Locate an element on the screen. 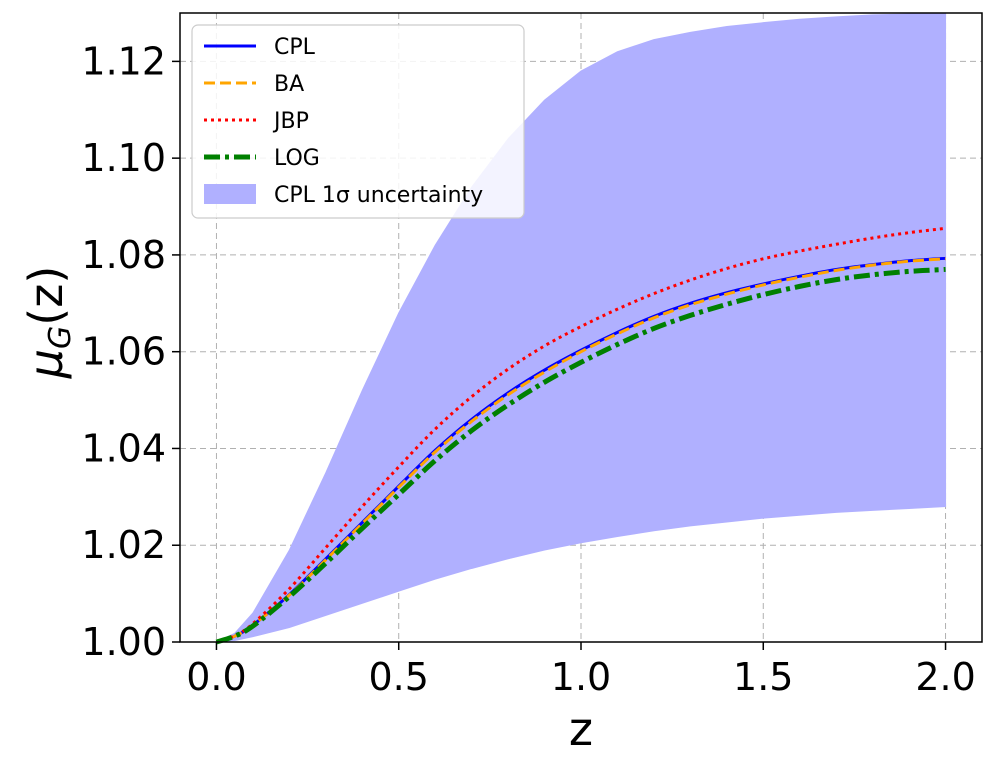 This screenshot has width=996, height=767. x-axis-label: z is located at coordinates (581, 729).